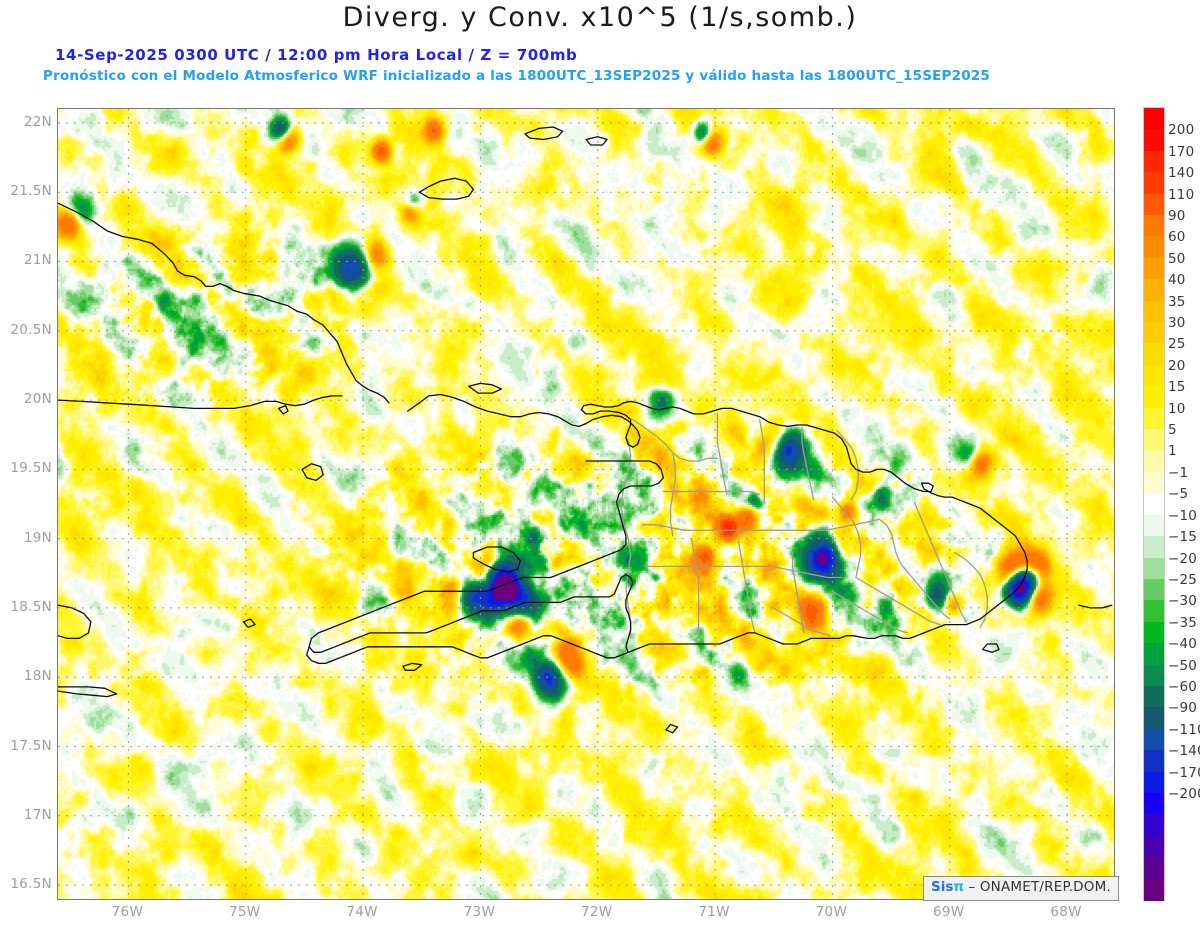 This screenshot has width=1200, height=927. I want to click on colorbar-tick: 25, so click(1177, 344).